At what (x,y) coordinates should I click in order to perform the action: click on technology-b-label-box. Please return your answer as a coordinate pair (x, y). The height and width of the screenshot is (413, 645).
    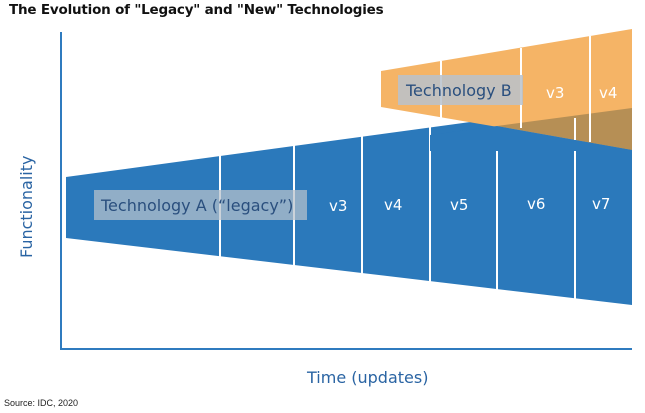
    Looking at the image, I should click on (460, 90).